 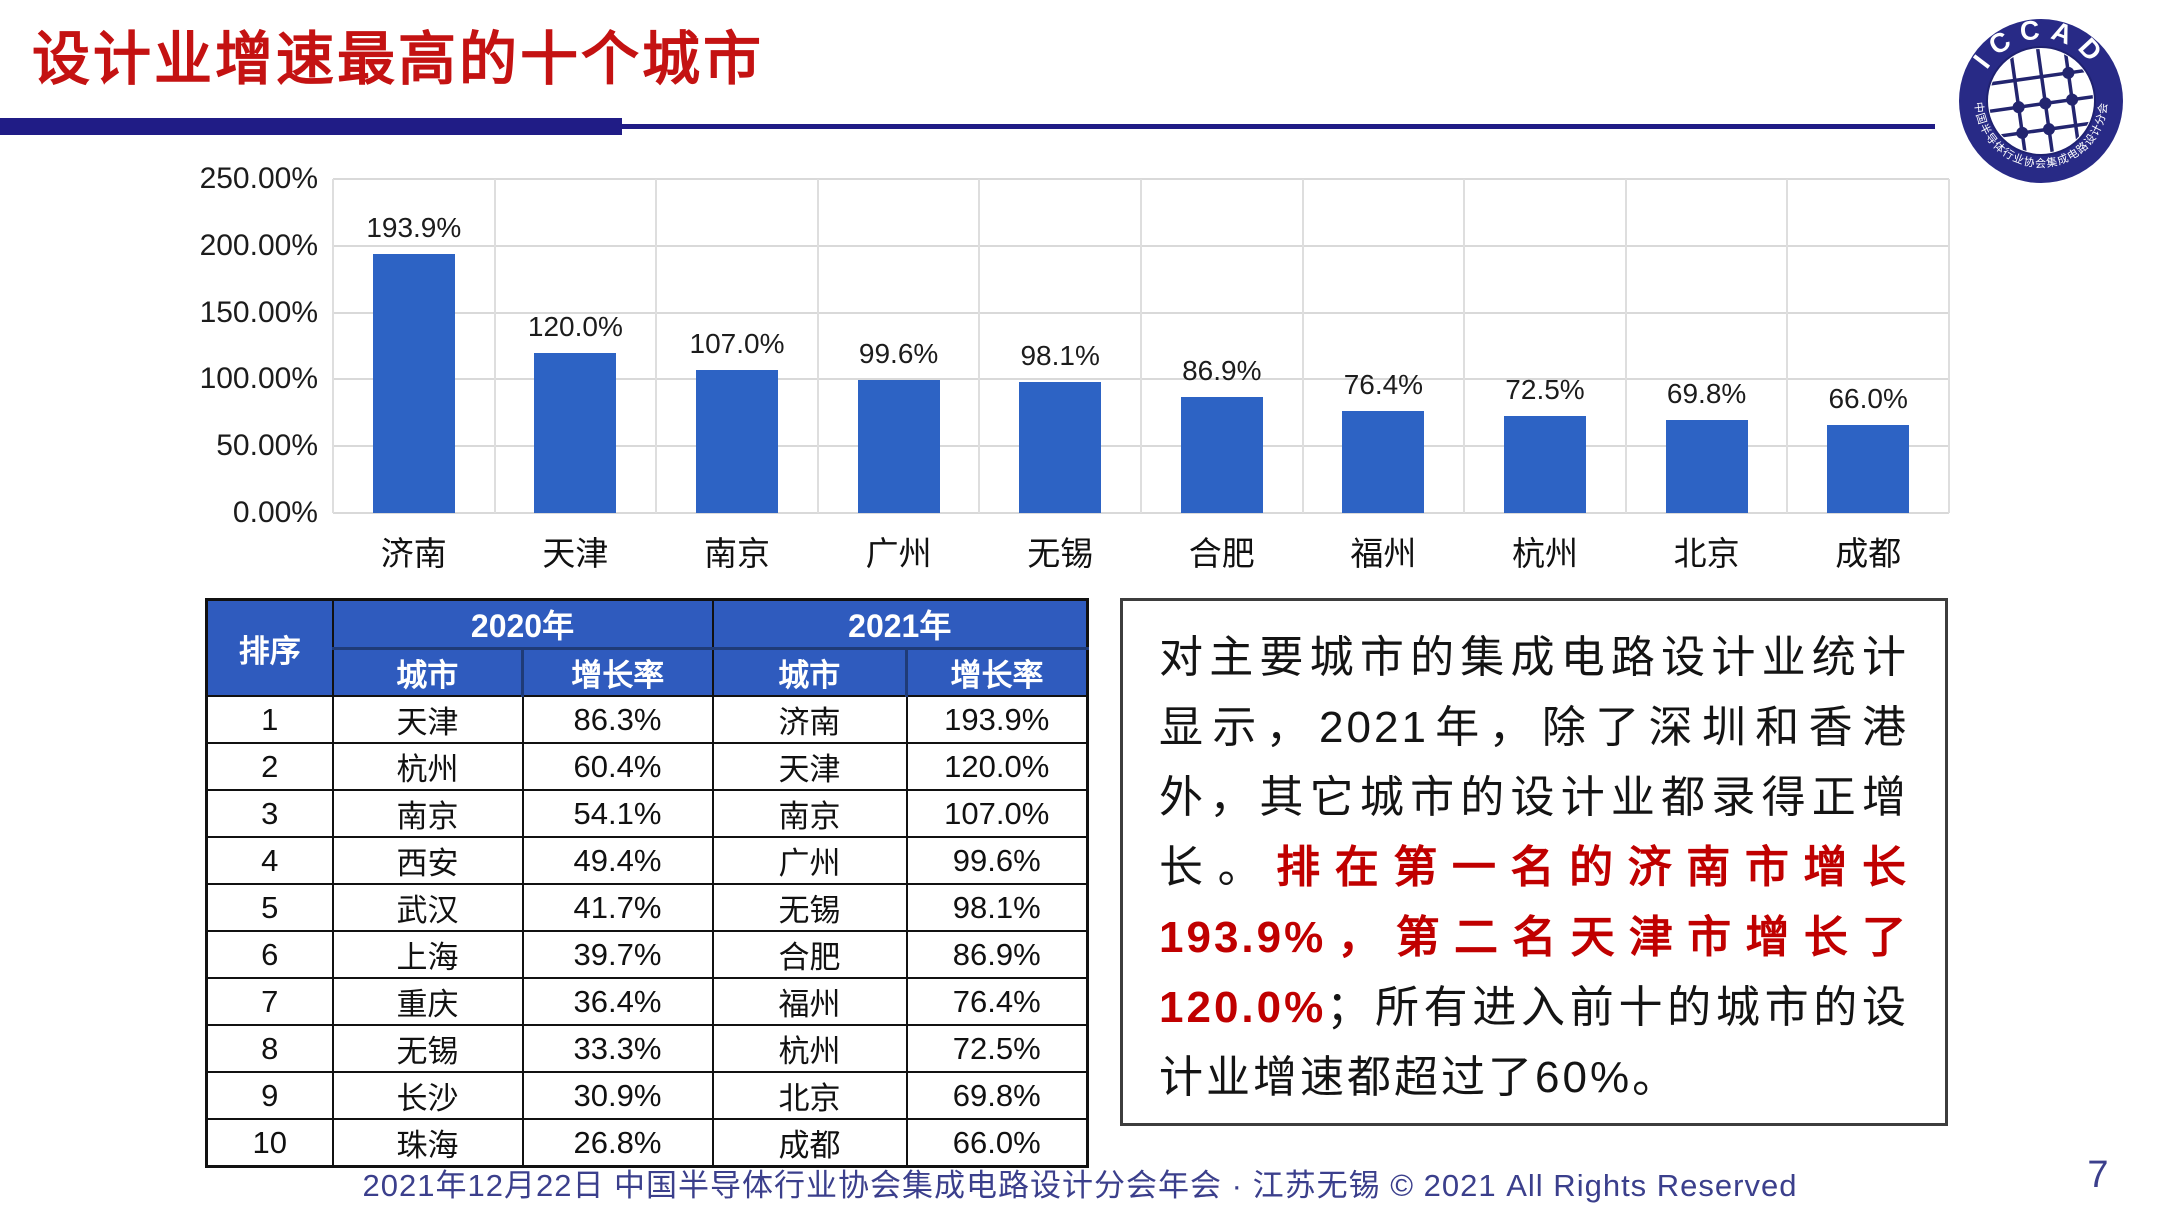 What do you see at coordinates (427, 672) in the screenshot?
I see `table-subheader-city-2020: 城市` at bounding box center [427, 672].